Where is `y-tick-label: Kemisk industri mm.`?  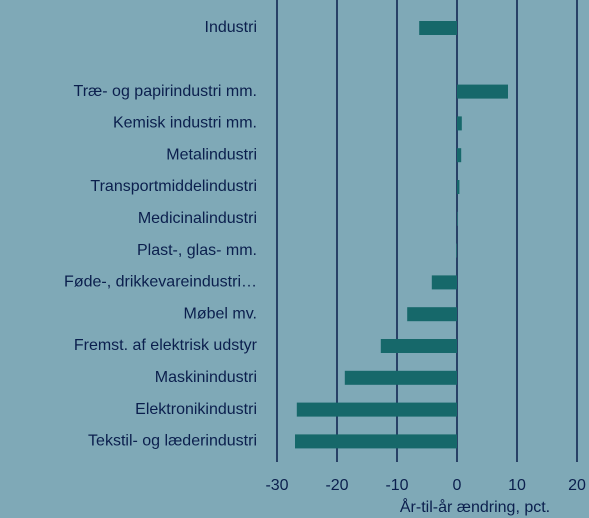
y-tick-label: Kemisk industri mm. is located at coordinates (185, 123).